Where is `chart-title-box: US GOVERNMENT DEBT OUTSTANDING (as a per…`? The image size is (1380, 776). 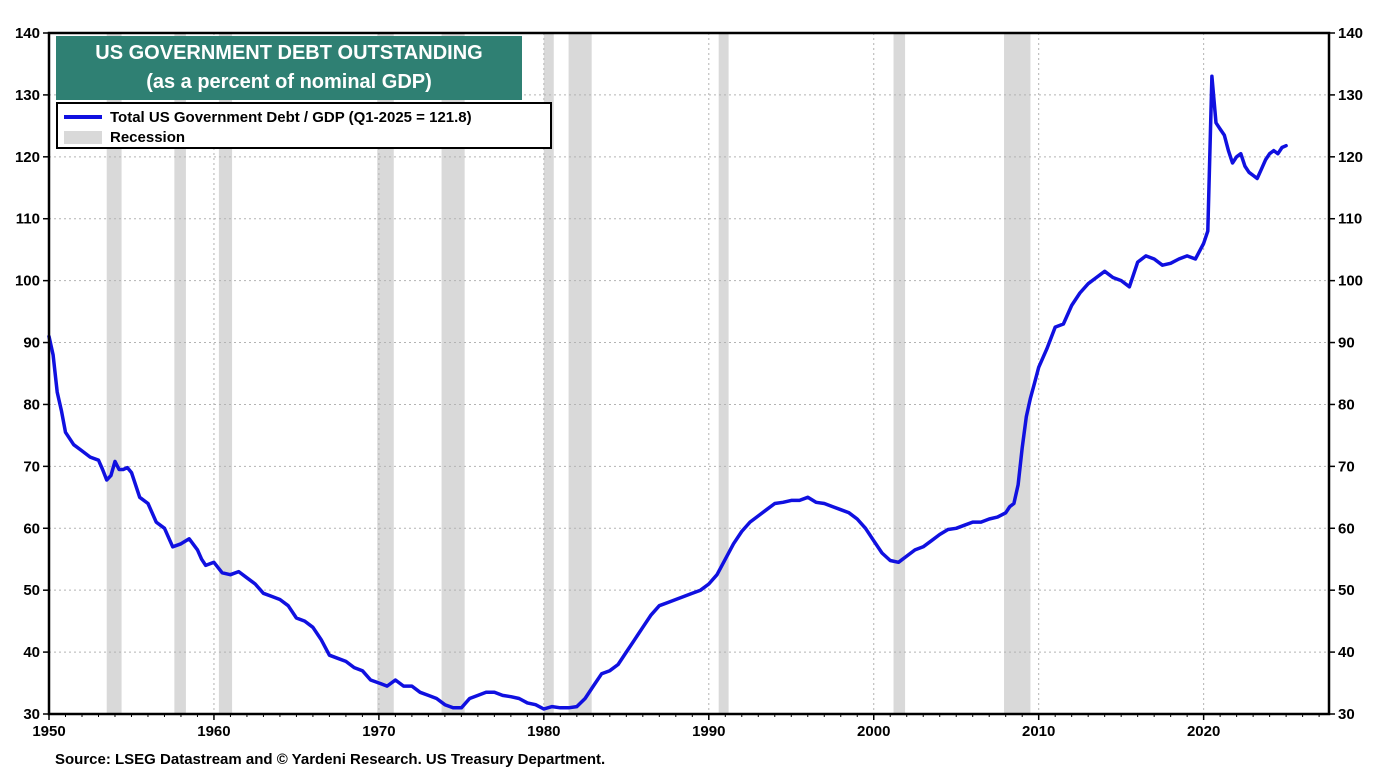
chart-title-box: US GOVERNMENT DEBT OUTSTANDING (as a per… is located at coordinates (289, 68).